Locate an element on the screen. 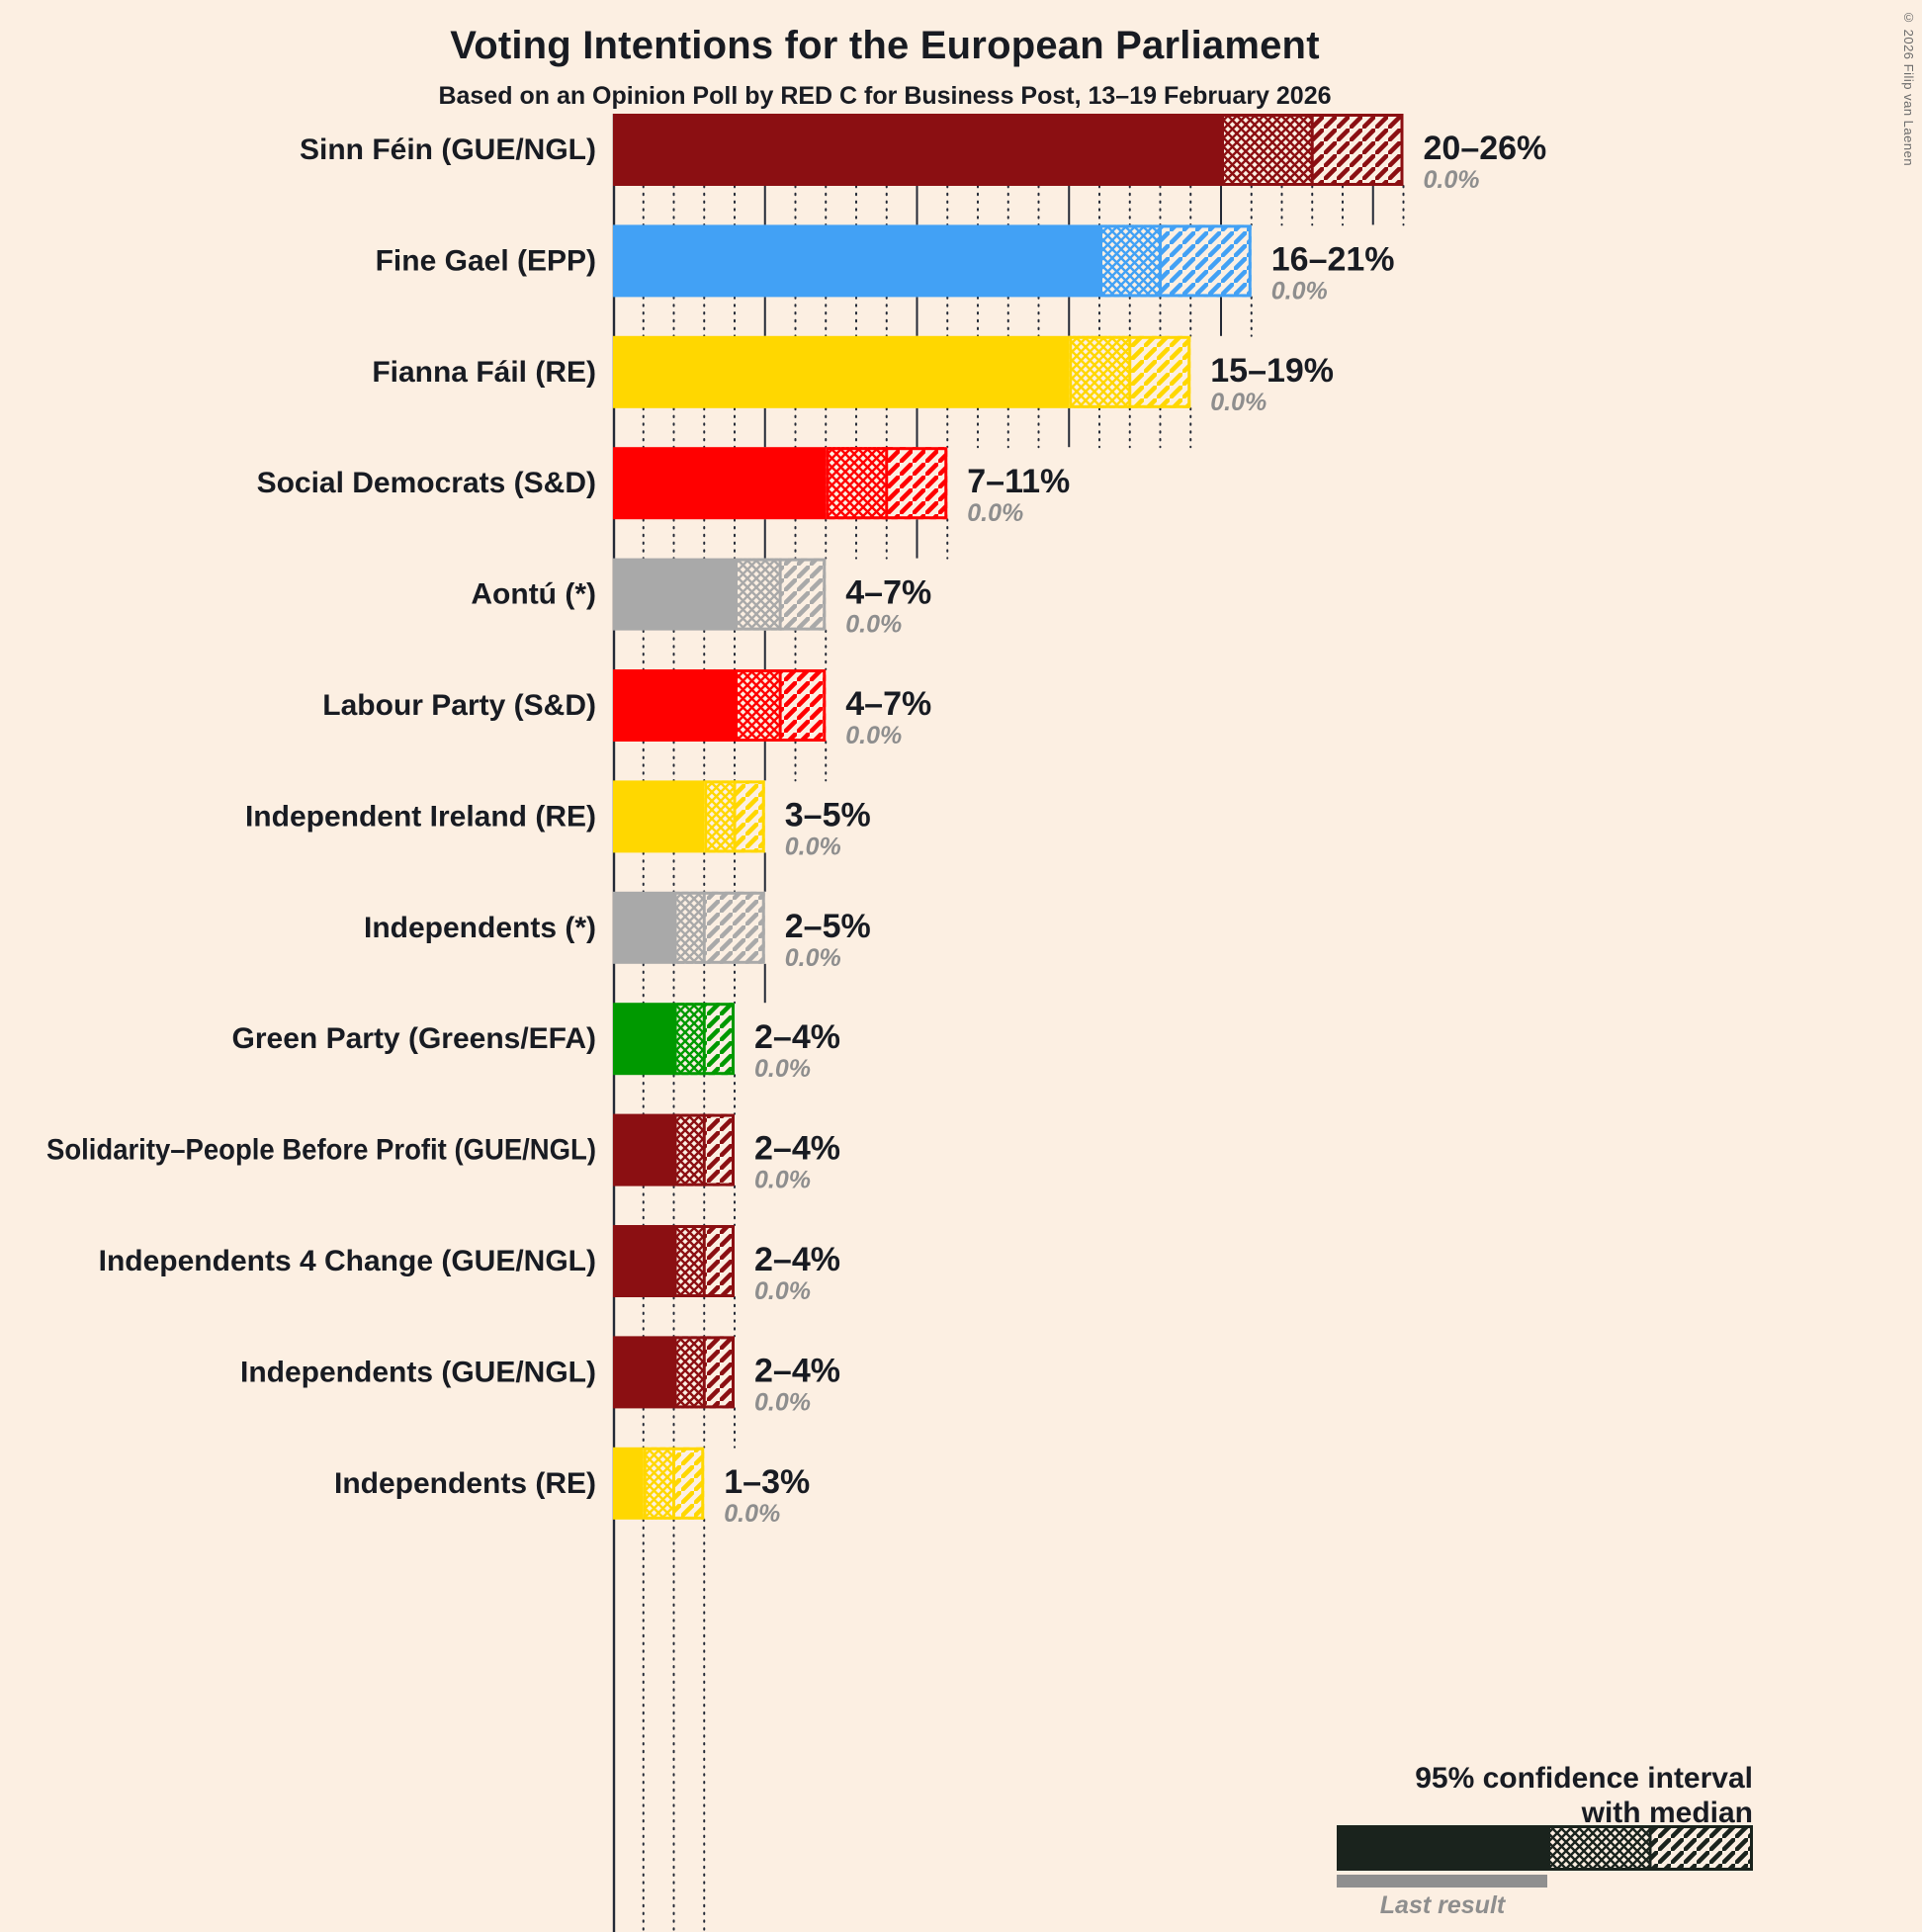  ci-range-label: 20–26% is located at coordinates (1485, 148).